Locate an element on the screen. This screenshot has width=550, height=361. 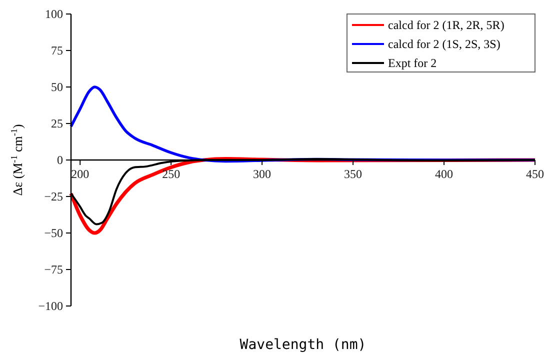
y-tick-label: 25 is located at coordinates (57, 123).